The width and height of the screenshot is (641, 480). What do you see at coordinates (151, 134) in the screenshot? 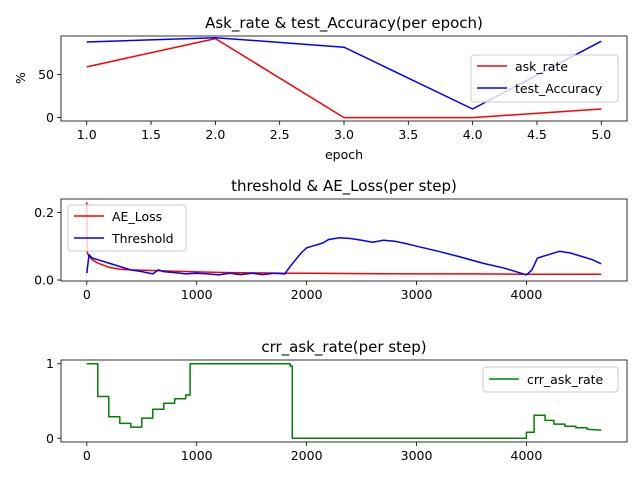
I see `x-tick-label: 1.5` at bounding box center [151, 134].